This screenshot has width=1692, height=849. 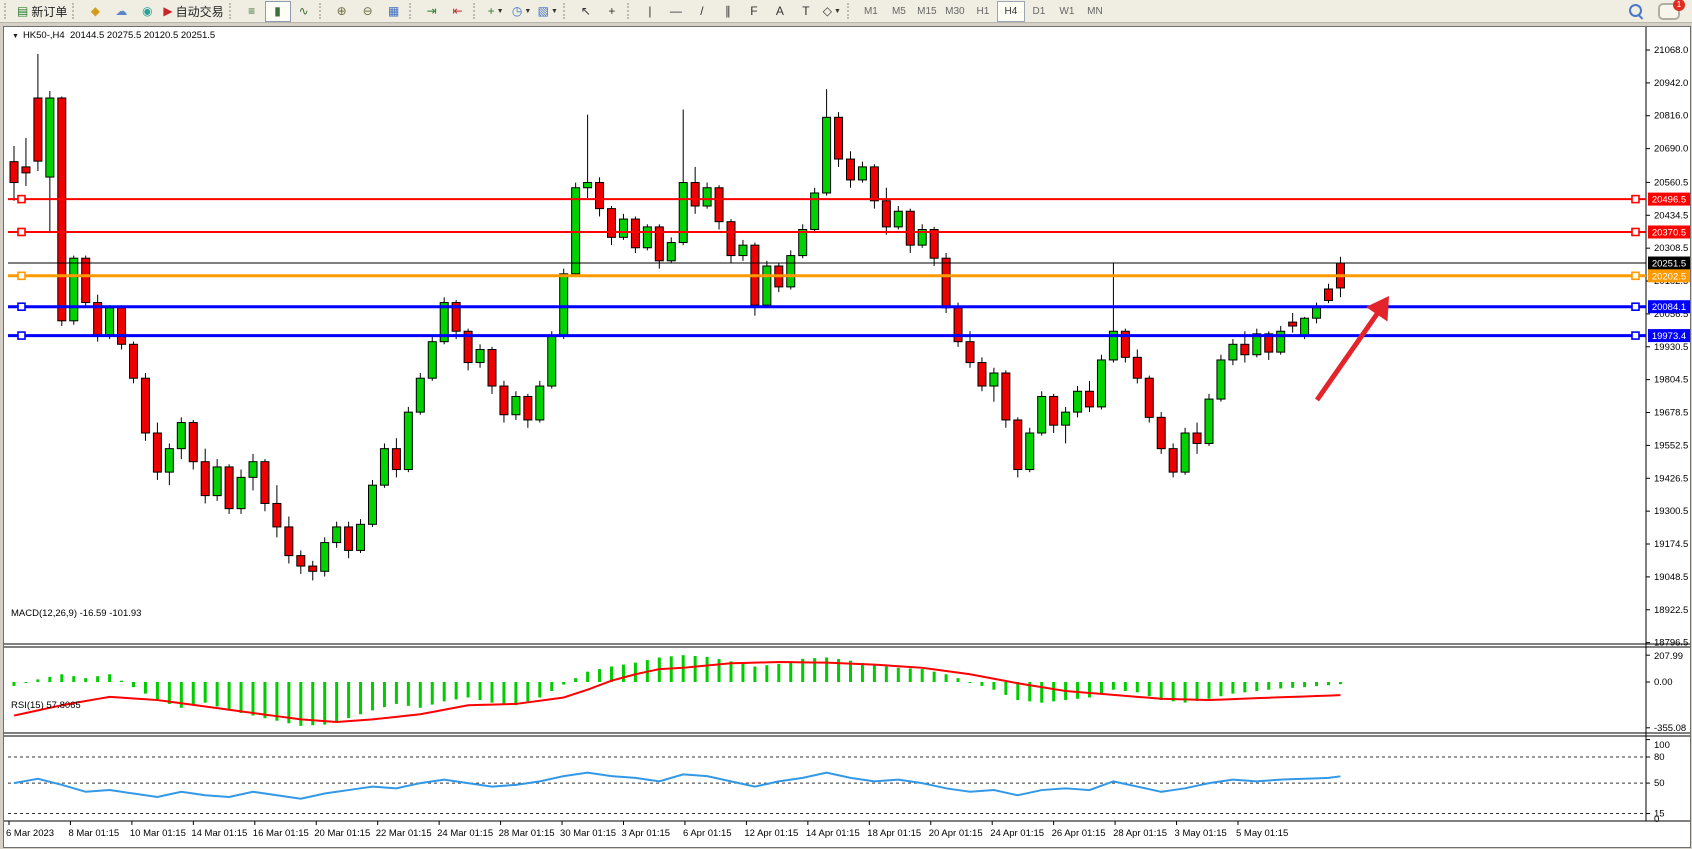 I want to click on signals-icon-icon: ◉, so click(x=147, y=11).